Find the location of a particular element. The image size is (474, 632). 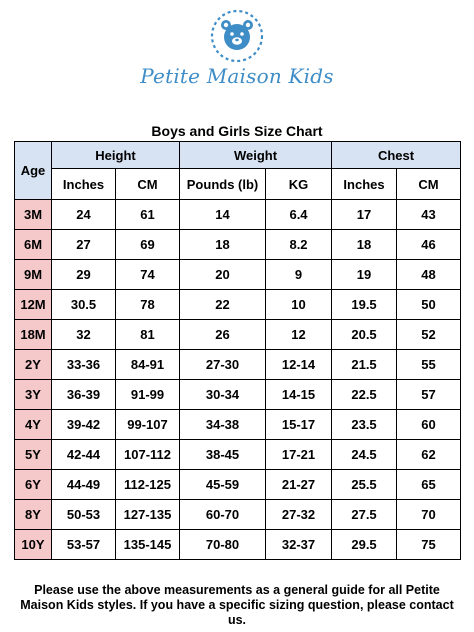

brand-name: Petite Maison Kids is located at coordinates (237, 76).